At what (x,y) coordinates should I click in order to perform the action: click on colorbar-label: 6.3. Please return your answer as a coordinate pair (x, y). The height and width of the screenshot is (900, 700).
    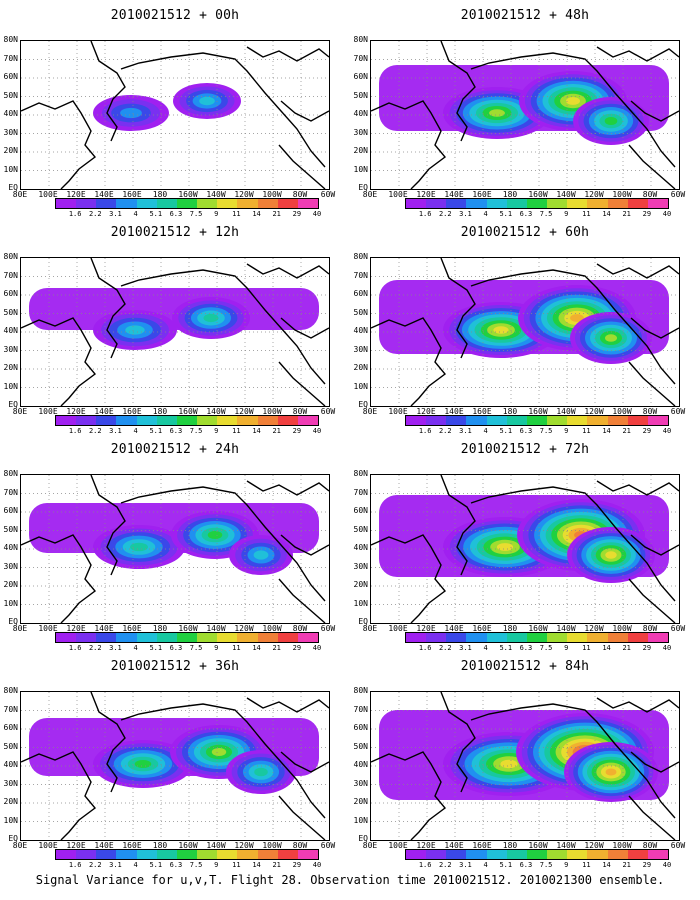
    Looking at the image, I should click on (176, 648).